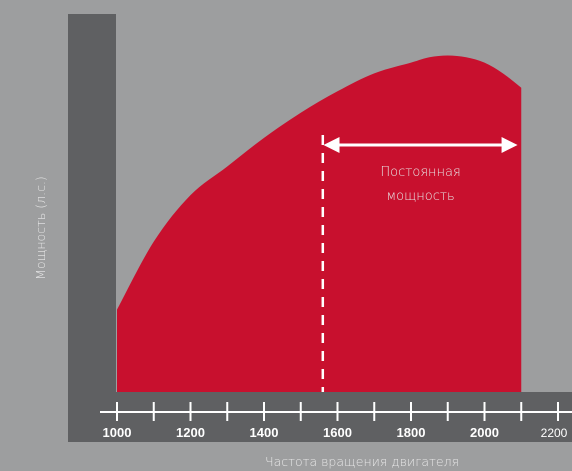 This screenshot has height=471, width=572. Describe the element at coordinates (264, 432) in the screenshot. I see `x-tick-label: 1400` at that location.